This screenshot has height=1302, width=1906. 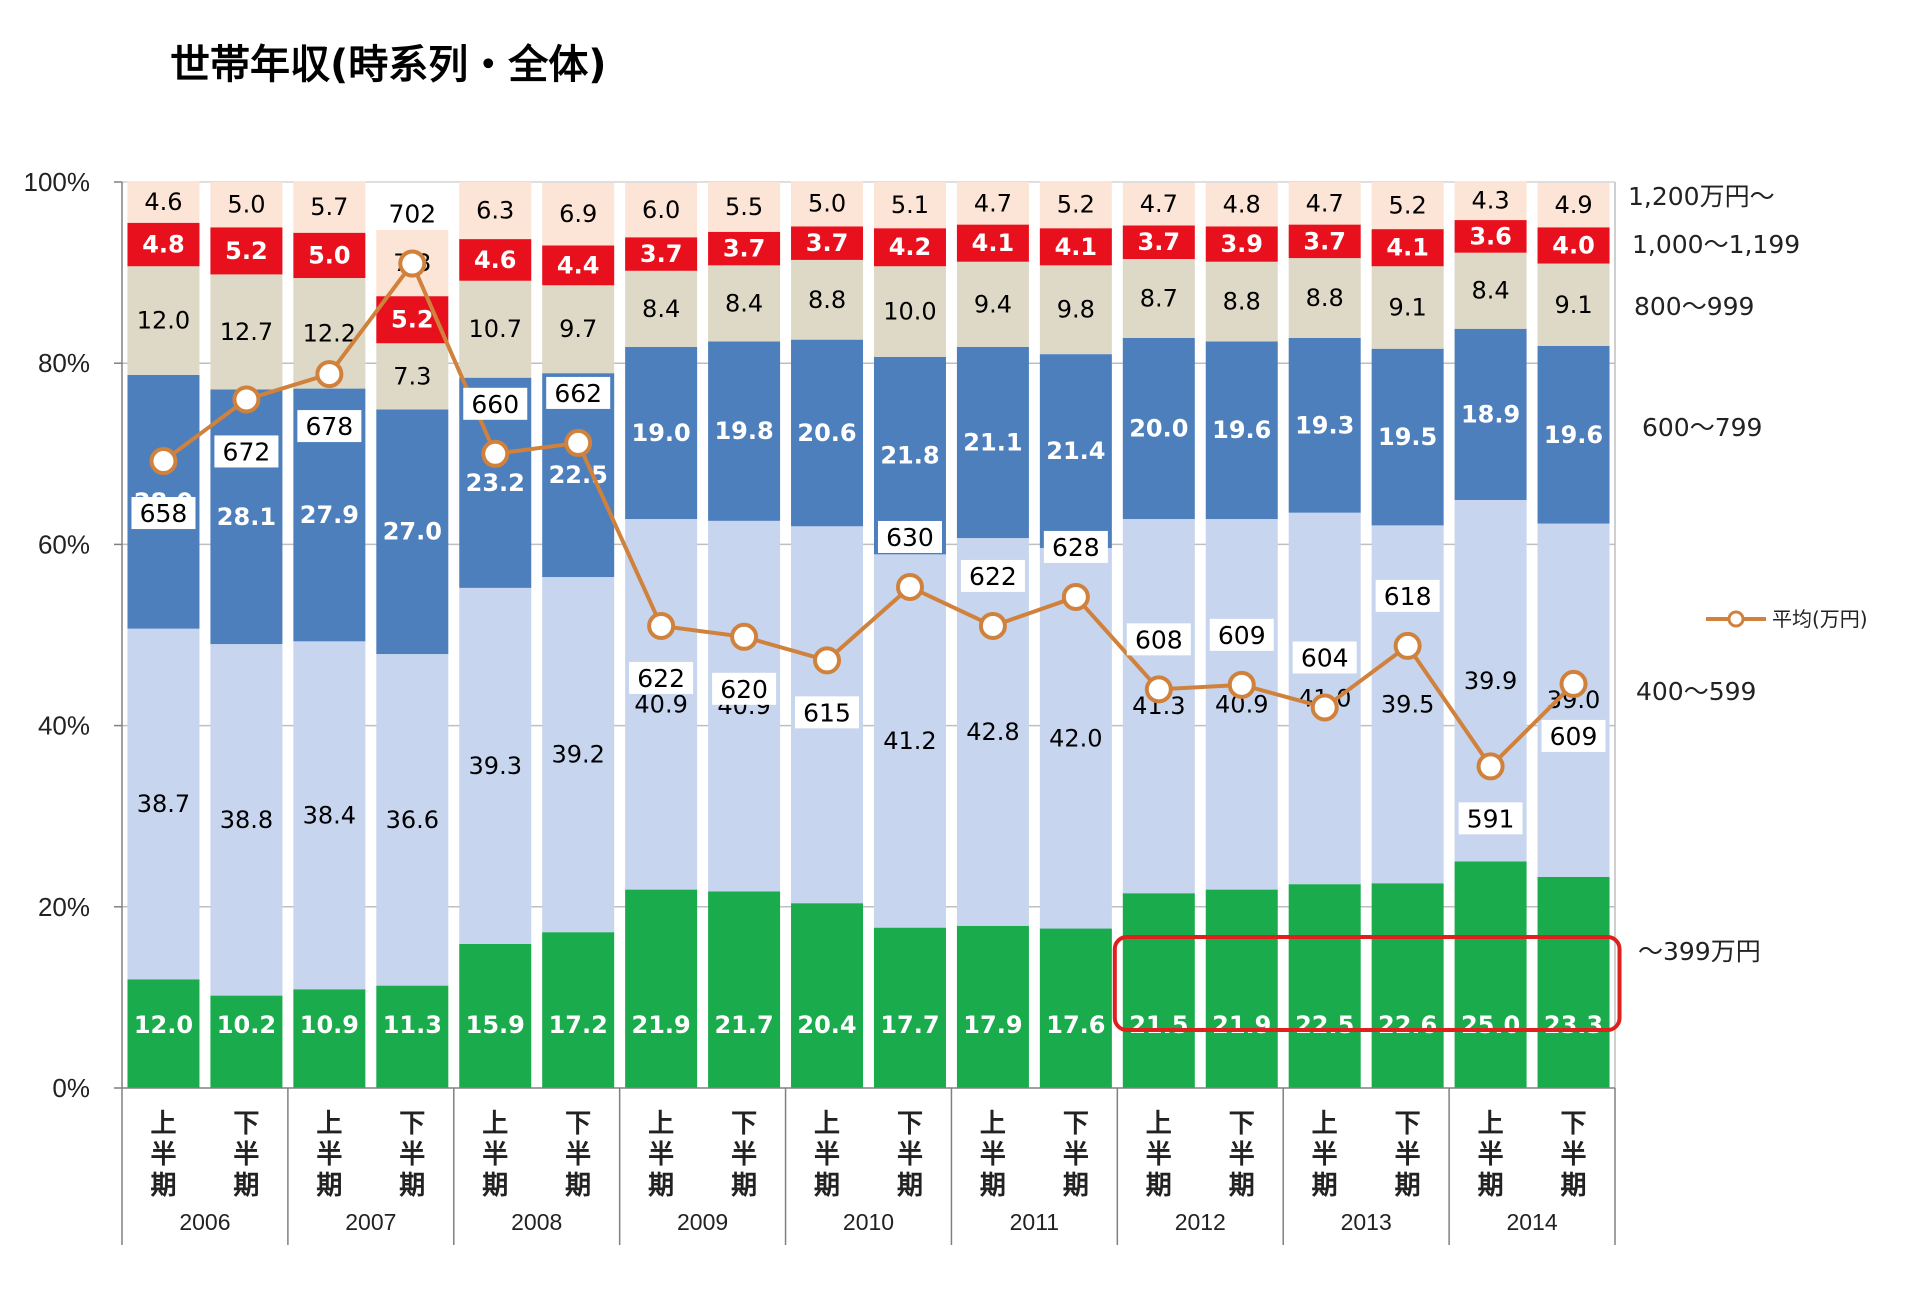 What do you see at coordinates (1573, 1025) in the screenshot?
I see `data-label: 23.3` at bounding box center [1573, 1025].